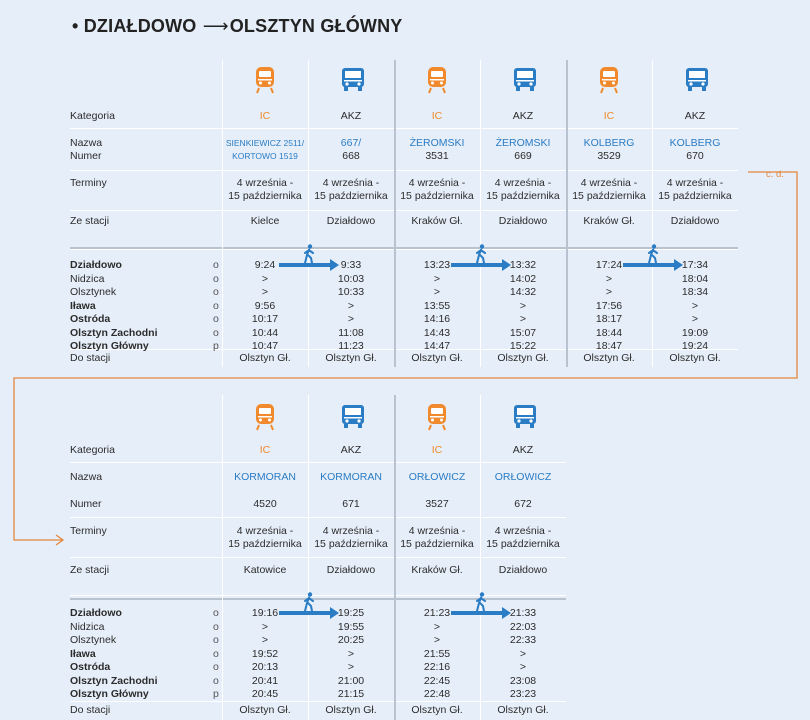 The height and width of the screenshot is (720, 810). Describe the element at coordinates (609, 305) in the screenshot. I see `time-cell: 17:56` at that location.